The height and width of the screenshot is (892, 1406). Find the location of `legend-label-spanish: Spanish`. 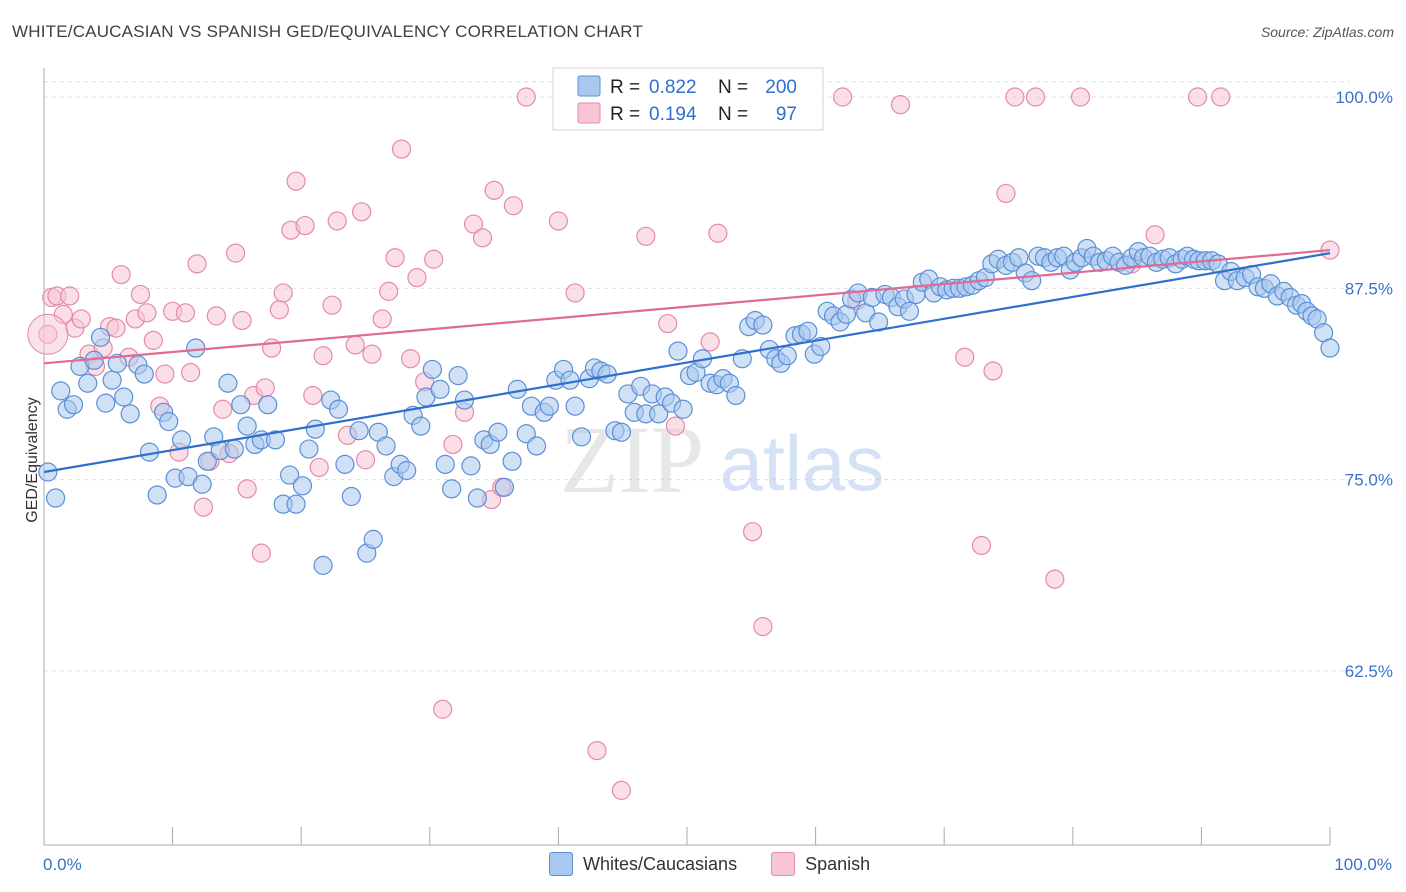

legend-label-spanish: Spanish is located at coordinates (838, 863).